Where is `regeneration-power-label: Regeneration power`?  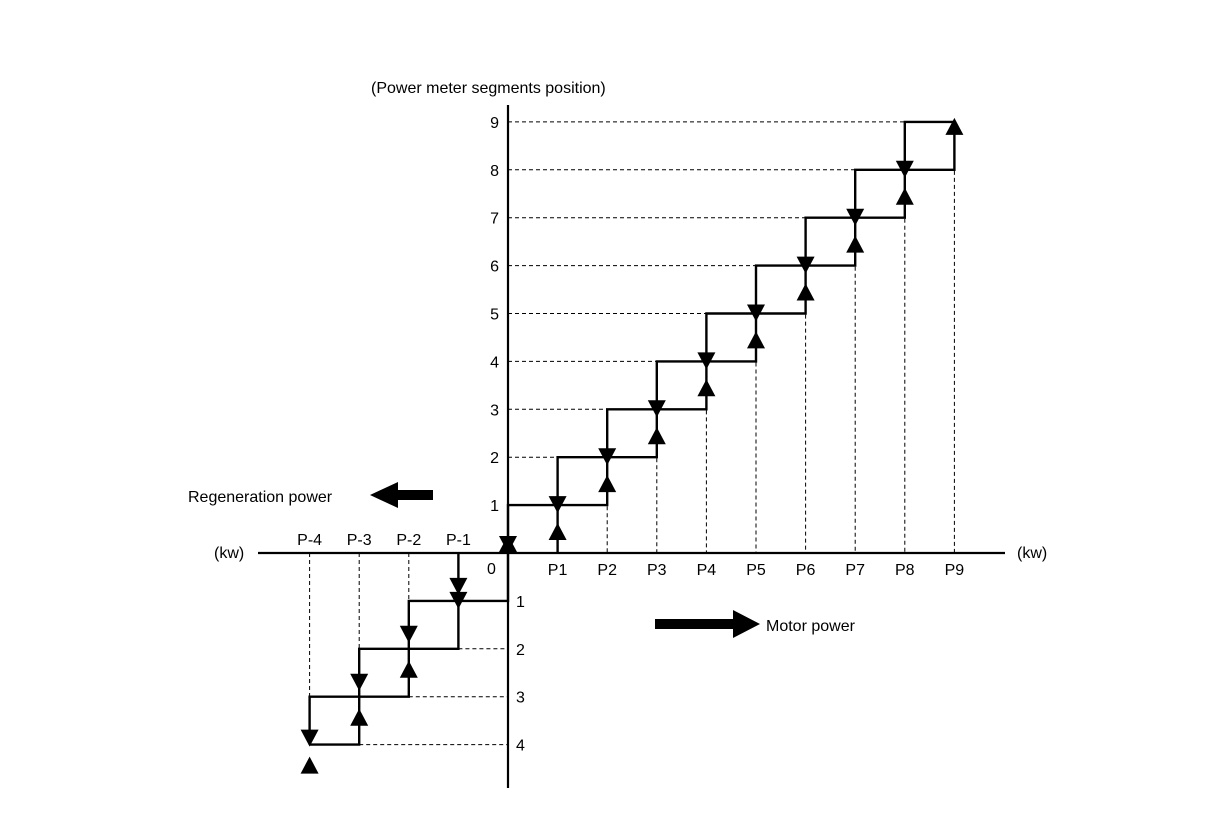
regeneration-power-label: Regeneration power is located at coordinates (260, 497).